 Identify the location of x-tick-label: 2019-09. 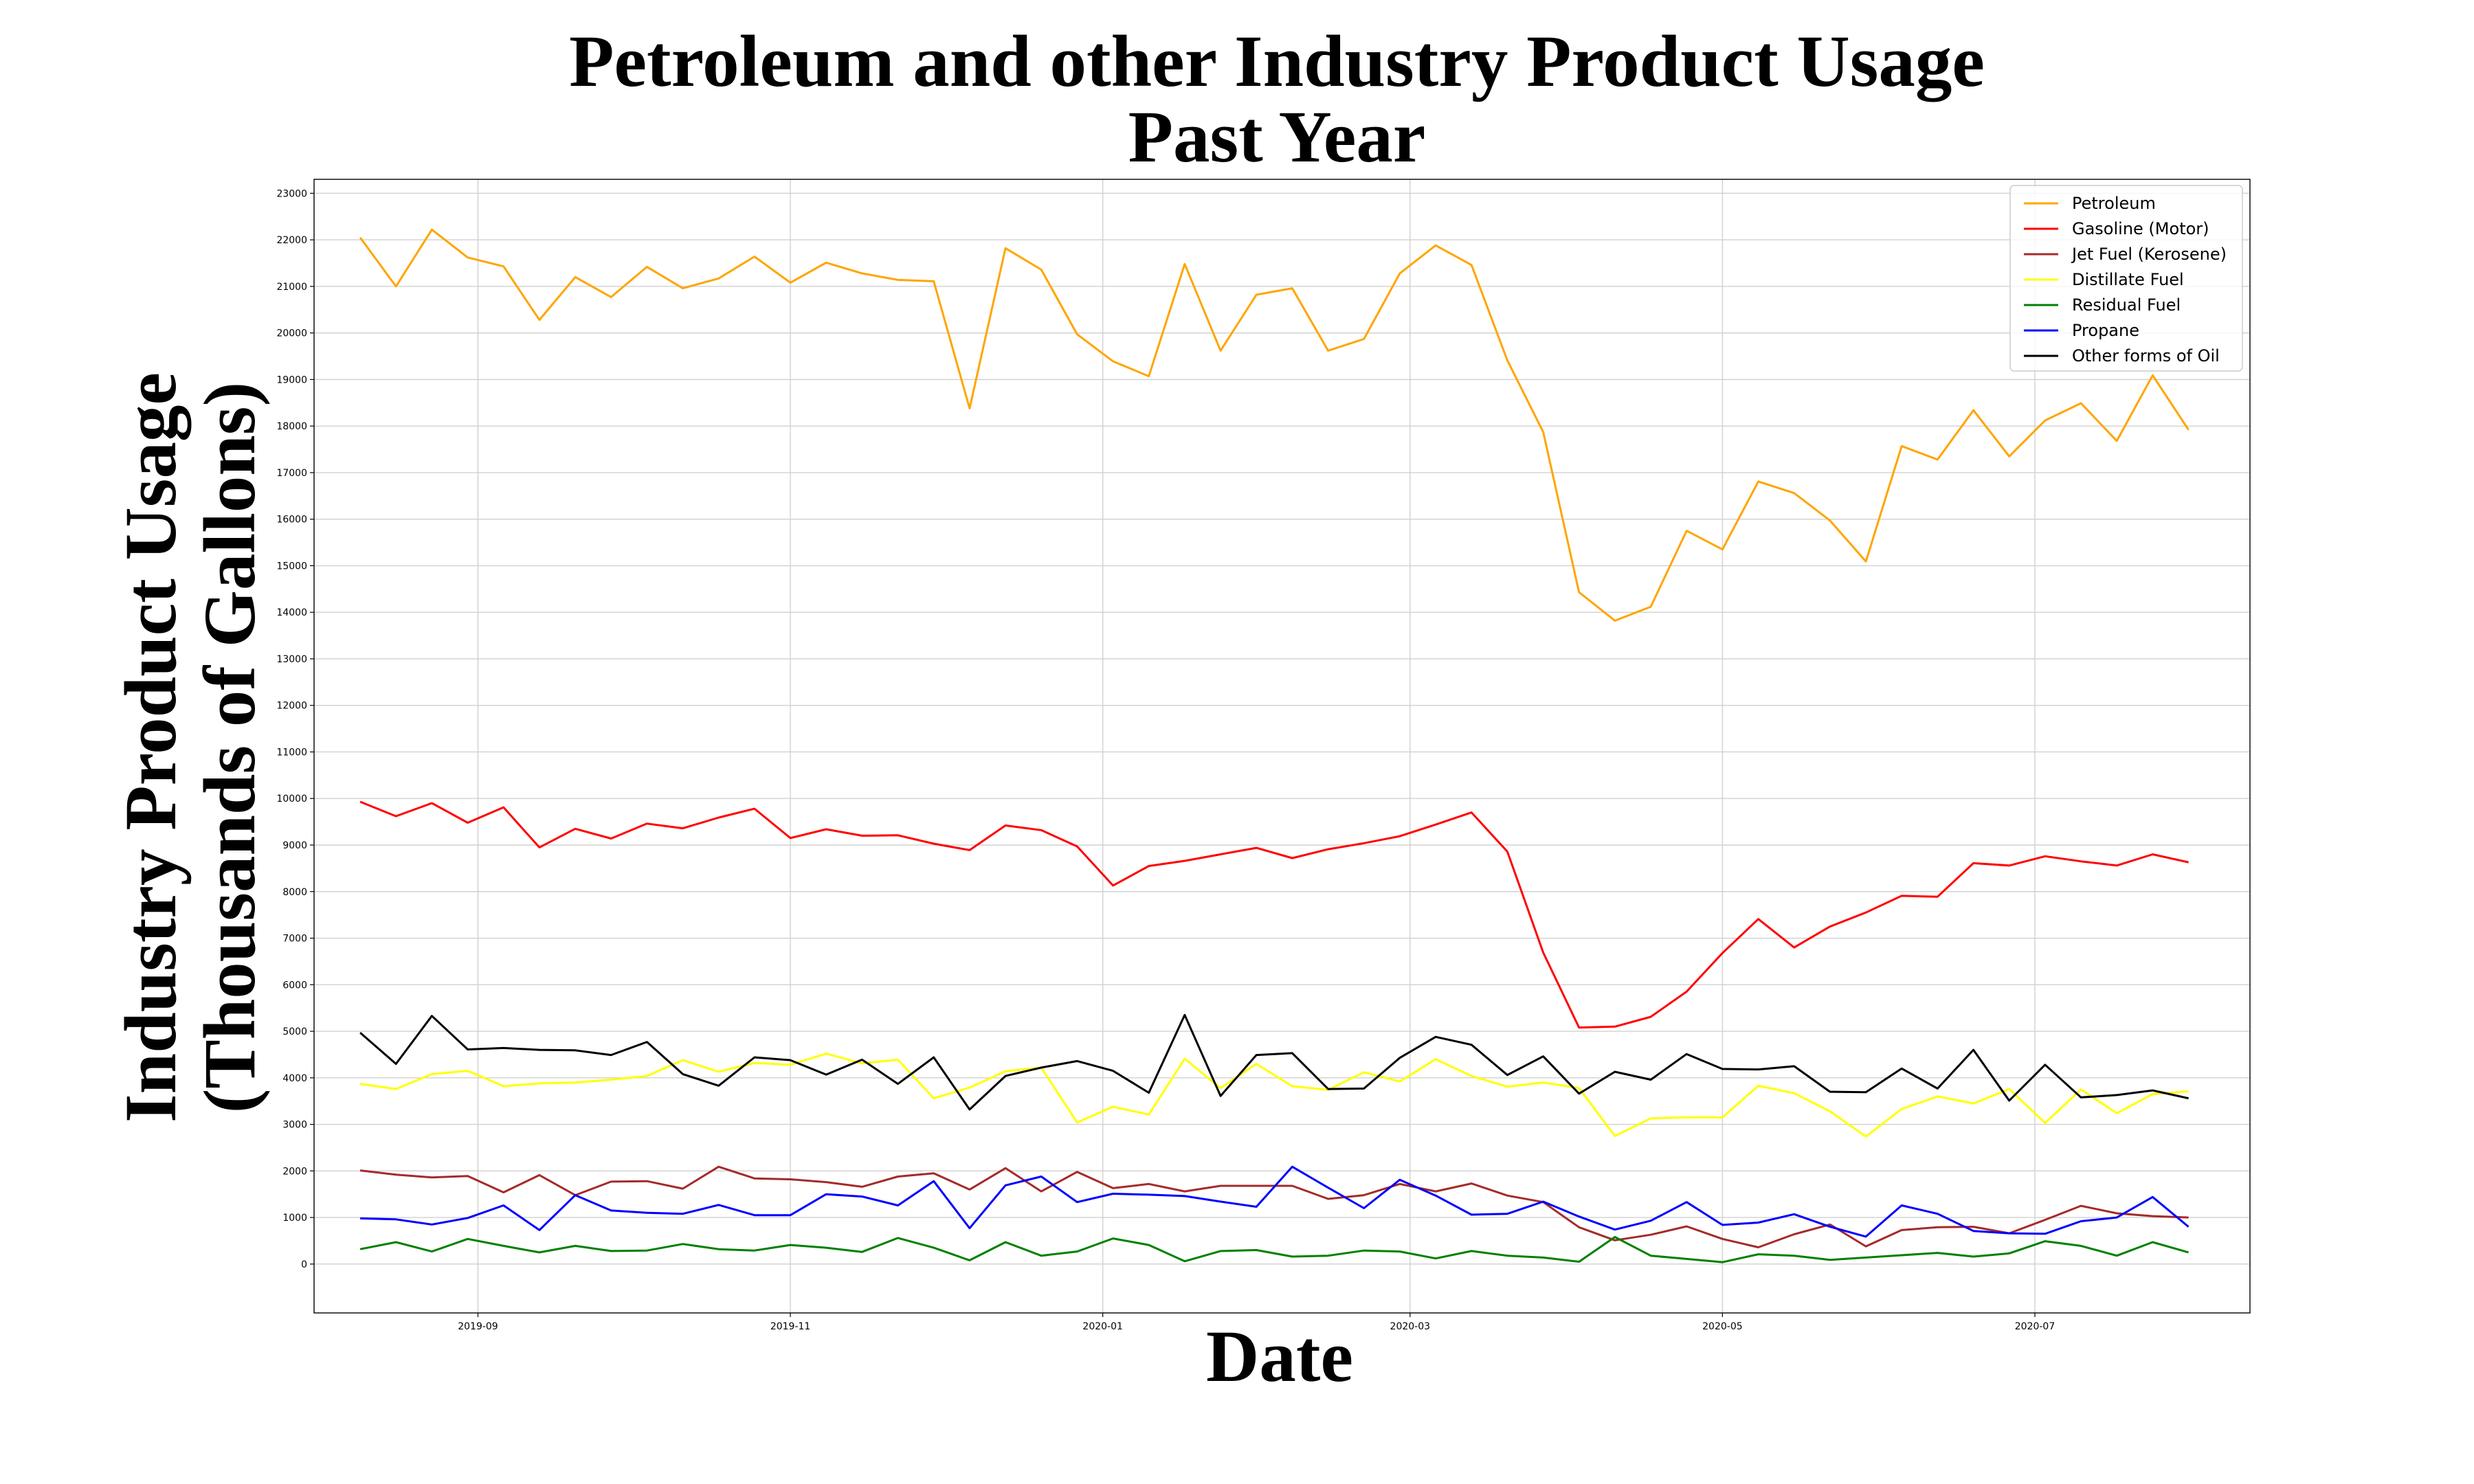
(478, 1326).